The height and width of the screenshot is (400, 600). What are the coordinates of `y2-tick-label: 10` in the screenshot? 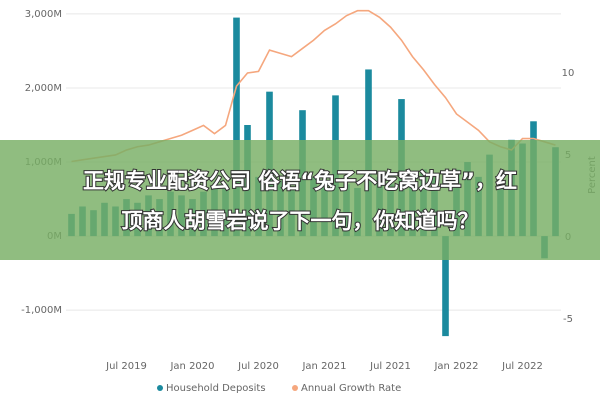 It's located at (568, 73).